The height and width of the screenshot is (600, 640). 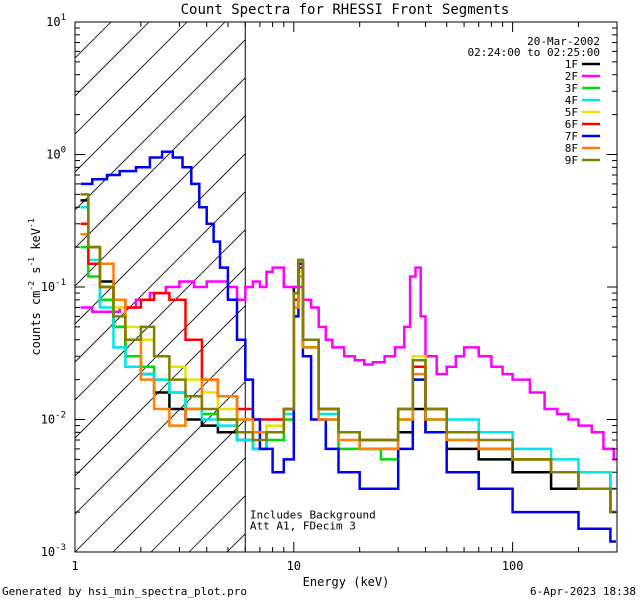 What do you see at coordinates (571, 100) in the screenshot?
I see `legend-label: 4F` at bounding box center [571, 100].